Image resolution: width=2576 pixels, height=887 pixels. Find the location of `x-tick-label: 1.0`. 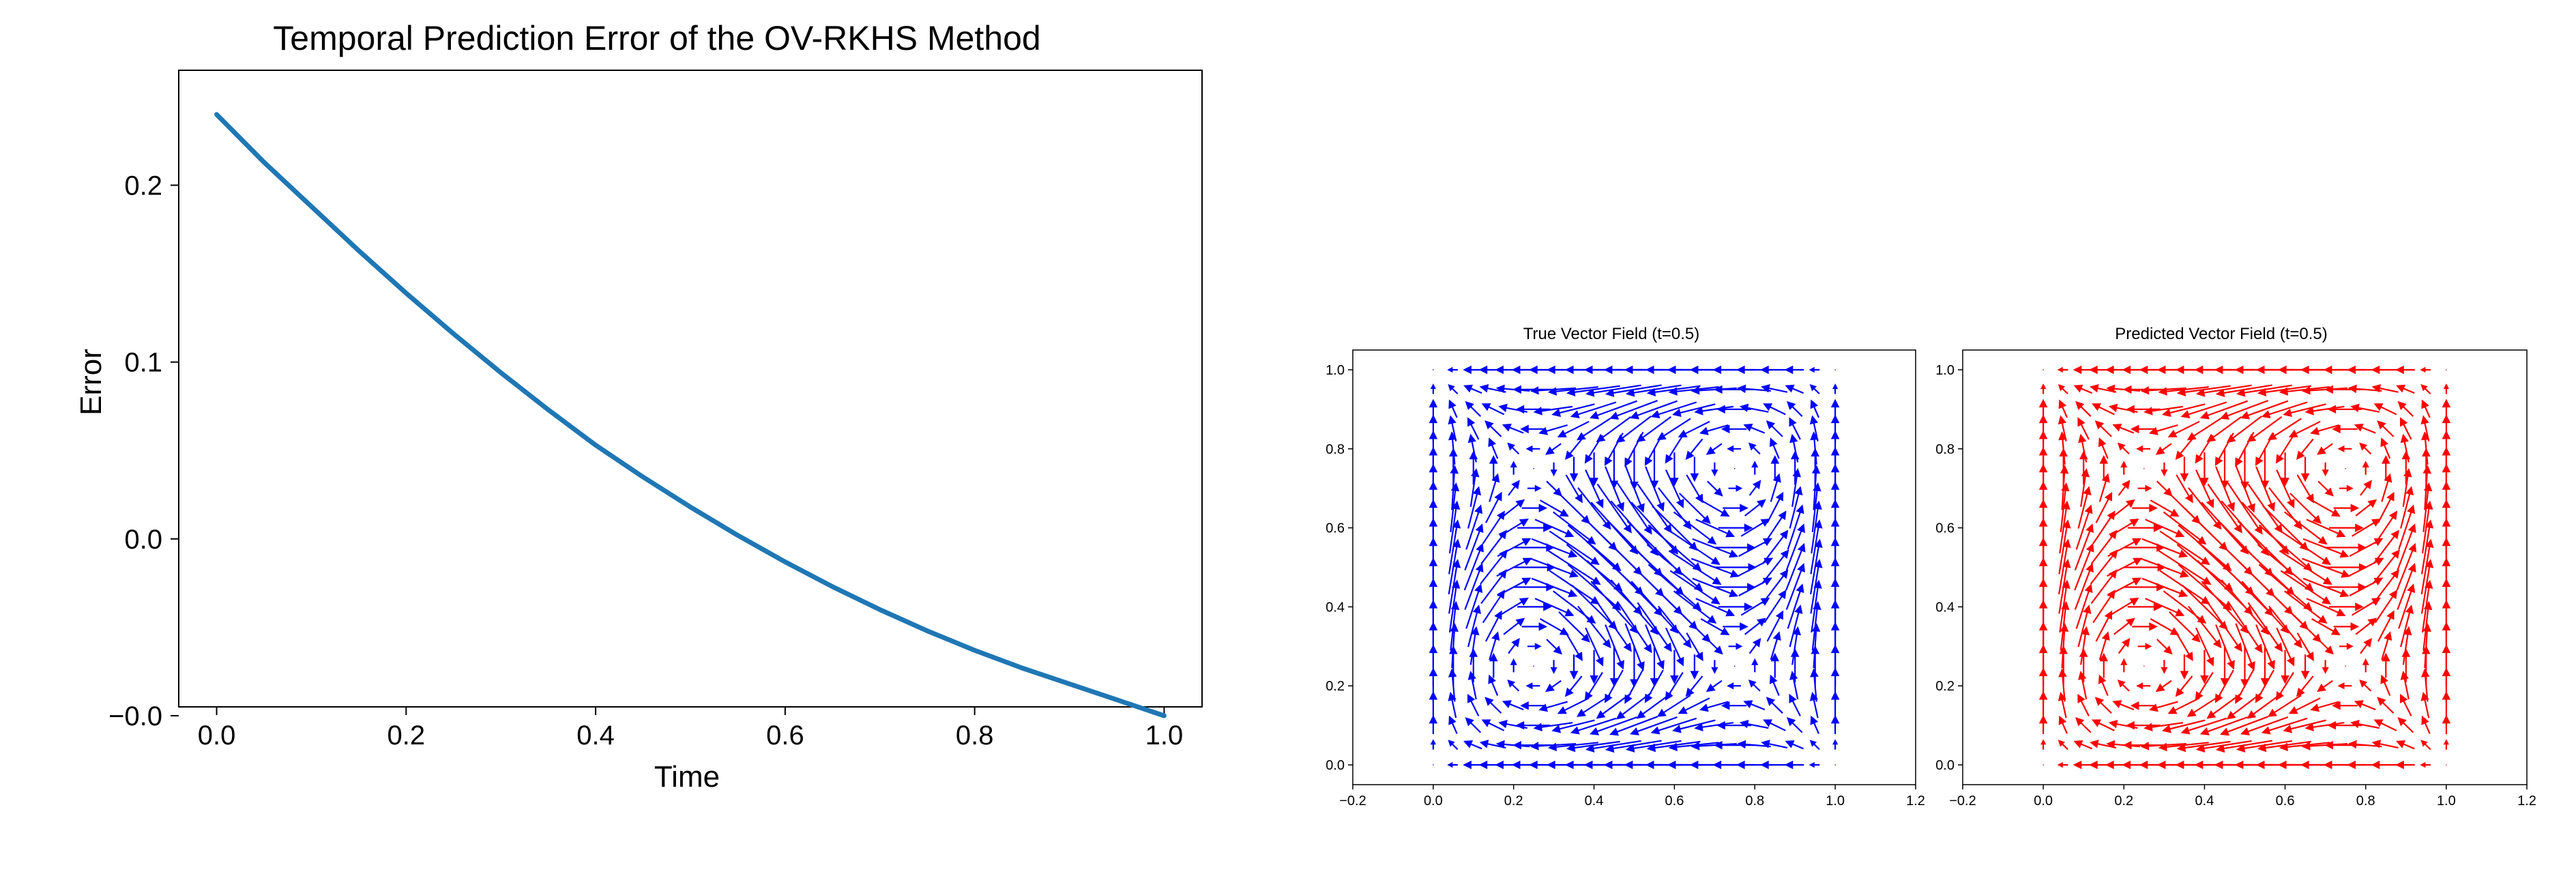

x-tick-label: 1.0 is located at coordinates (1835, 801).